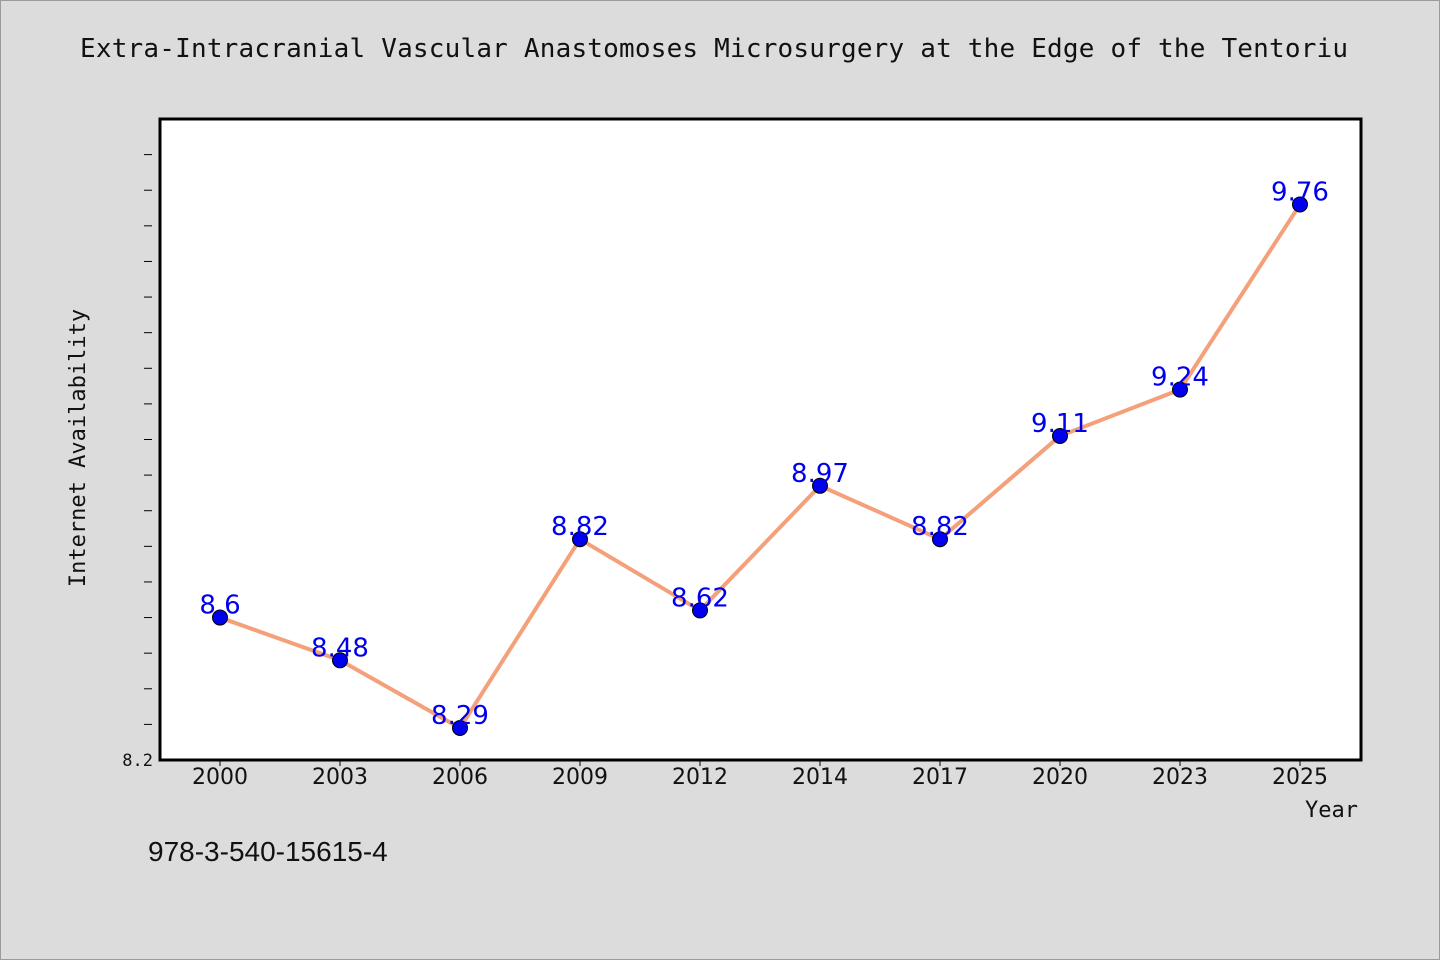 The width and height of the screenshot is (1440, 960). Describe the element at coordinates (700, 598) in the screenshot. I see `data-label: 8.62` at that location.